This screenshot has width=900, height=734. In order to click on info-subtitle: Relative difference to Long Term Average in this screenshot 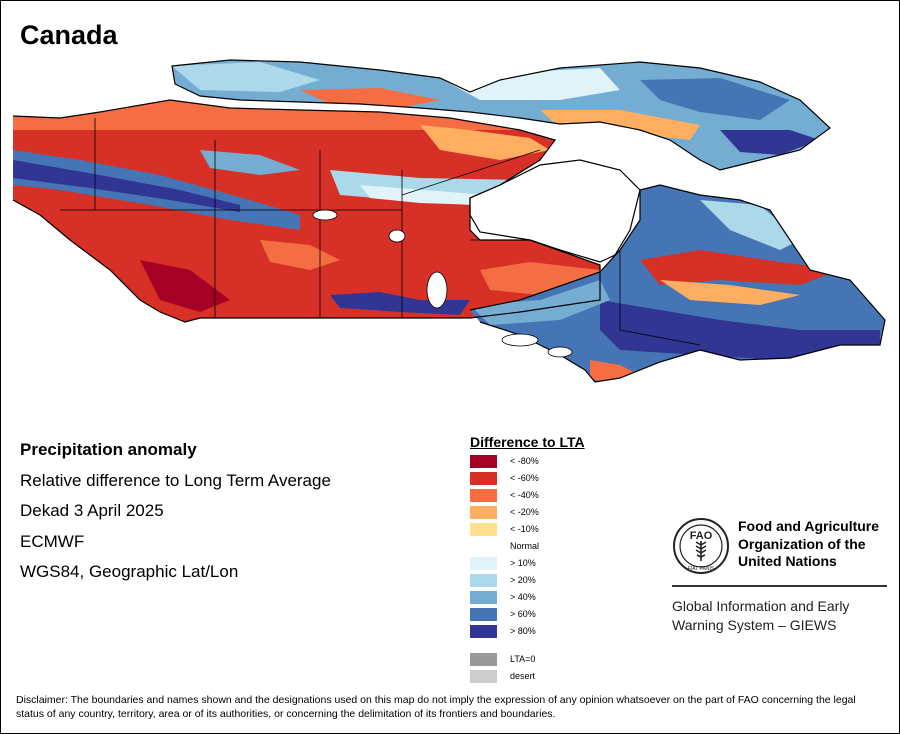, I will do `click(175, 480)`.